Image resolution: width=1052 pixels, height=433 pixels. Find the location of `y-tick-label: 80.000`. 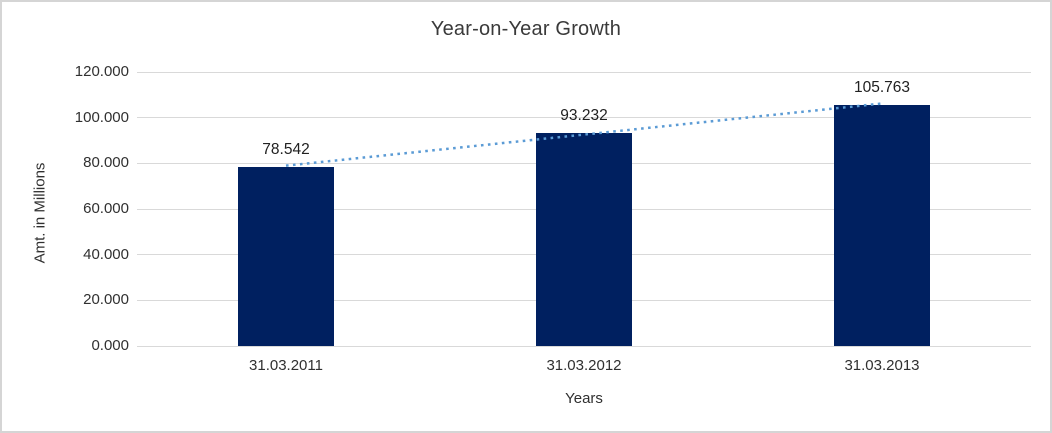

y-tick-label: 80.000 is located at coordinates (106, 163).